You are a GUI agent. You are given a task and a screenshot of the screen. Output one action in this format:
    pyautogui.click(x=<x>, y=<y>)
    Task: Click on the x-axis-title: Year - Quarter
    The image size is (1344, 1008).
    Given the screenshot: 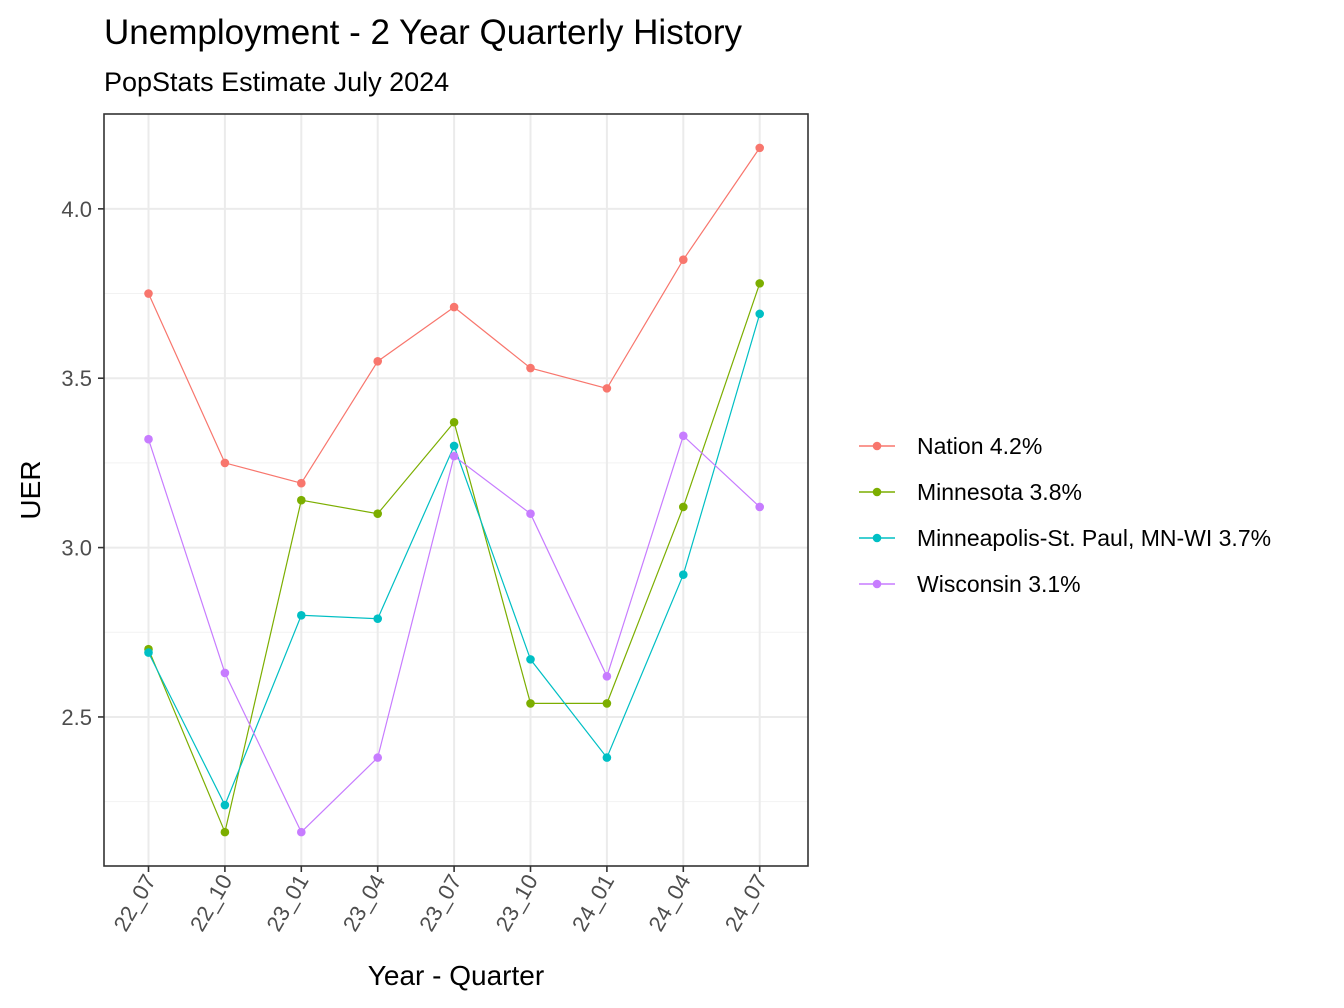 What is the action you would take?
    pyautogui.click(x=456, y=975)
    